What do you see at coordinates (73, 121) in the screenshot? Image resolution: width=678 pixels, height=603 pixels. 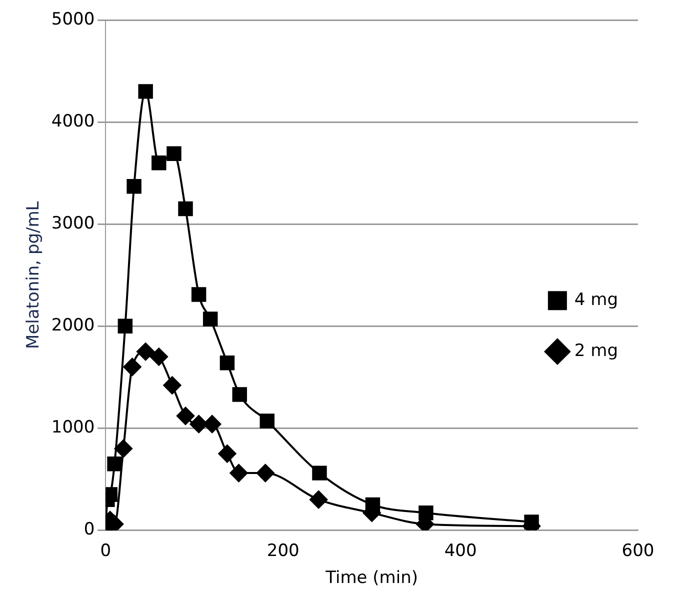 I see `y-tick-label: 4000` at bounding box center [73, 121].